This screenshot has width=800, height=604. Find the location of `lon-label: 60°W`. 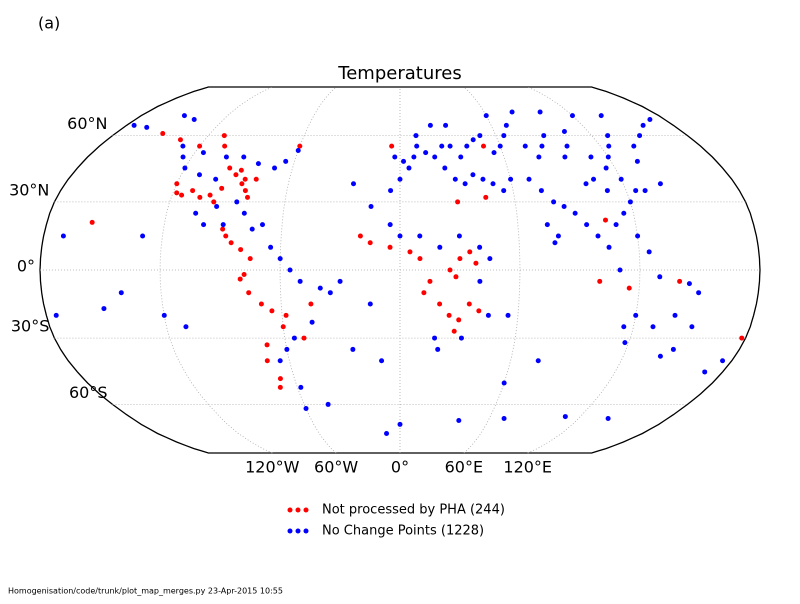

lon-label: 60°W is located at coordinates (336, 466).